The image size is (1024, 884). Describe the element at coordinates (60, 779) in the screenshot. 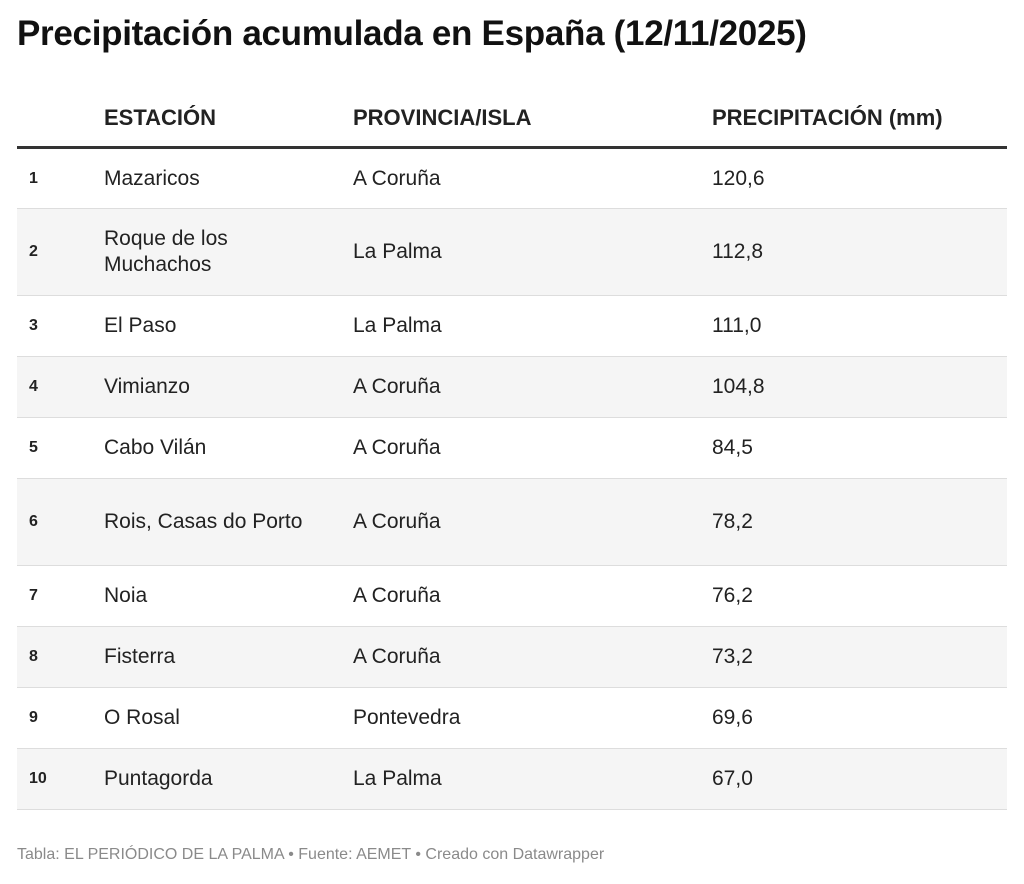

I see `rank-cell: 10` at that location.